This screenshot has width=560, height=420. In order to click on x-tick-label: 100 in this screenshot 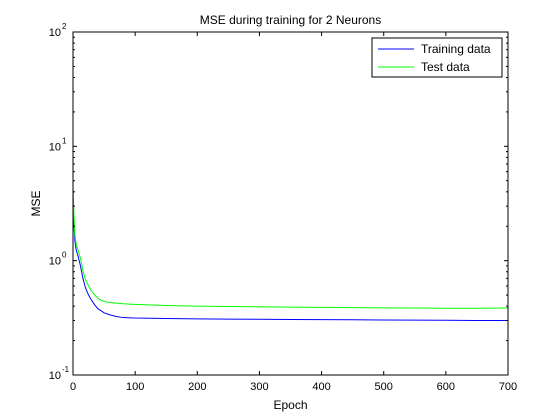, I will do `click(135, 387)`.